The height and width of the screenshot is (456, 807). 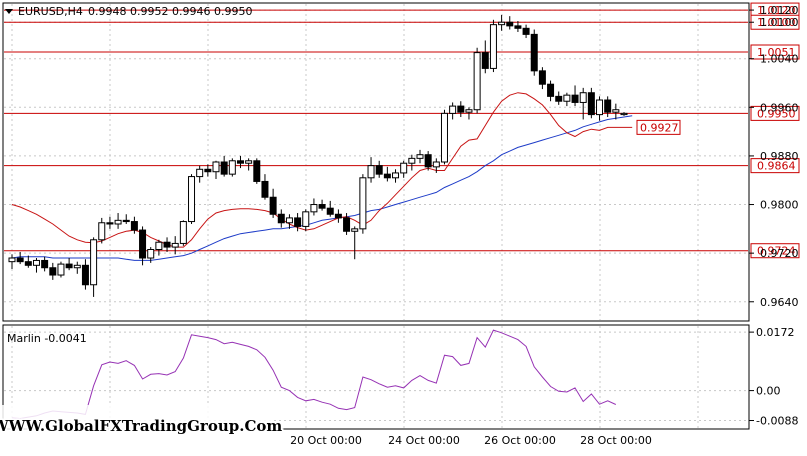 What do you see at coordinates (658, 127) in the screenshot?
I see `ma-label-box` at bounding box center [658, 127].